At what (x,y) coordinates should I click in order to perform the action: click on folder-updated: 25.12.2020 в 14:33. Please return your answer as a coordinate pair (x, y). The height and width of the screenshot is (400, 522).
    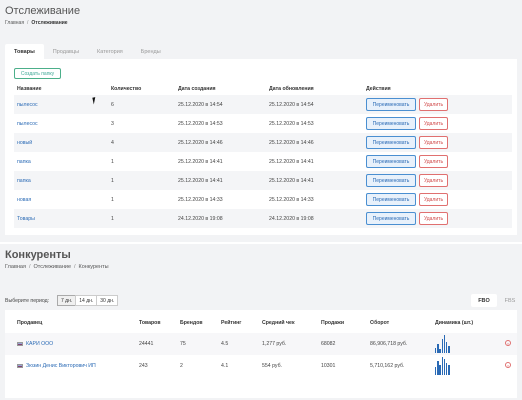
    Looking at the image, I should click on (291, 200).